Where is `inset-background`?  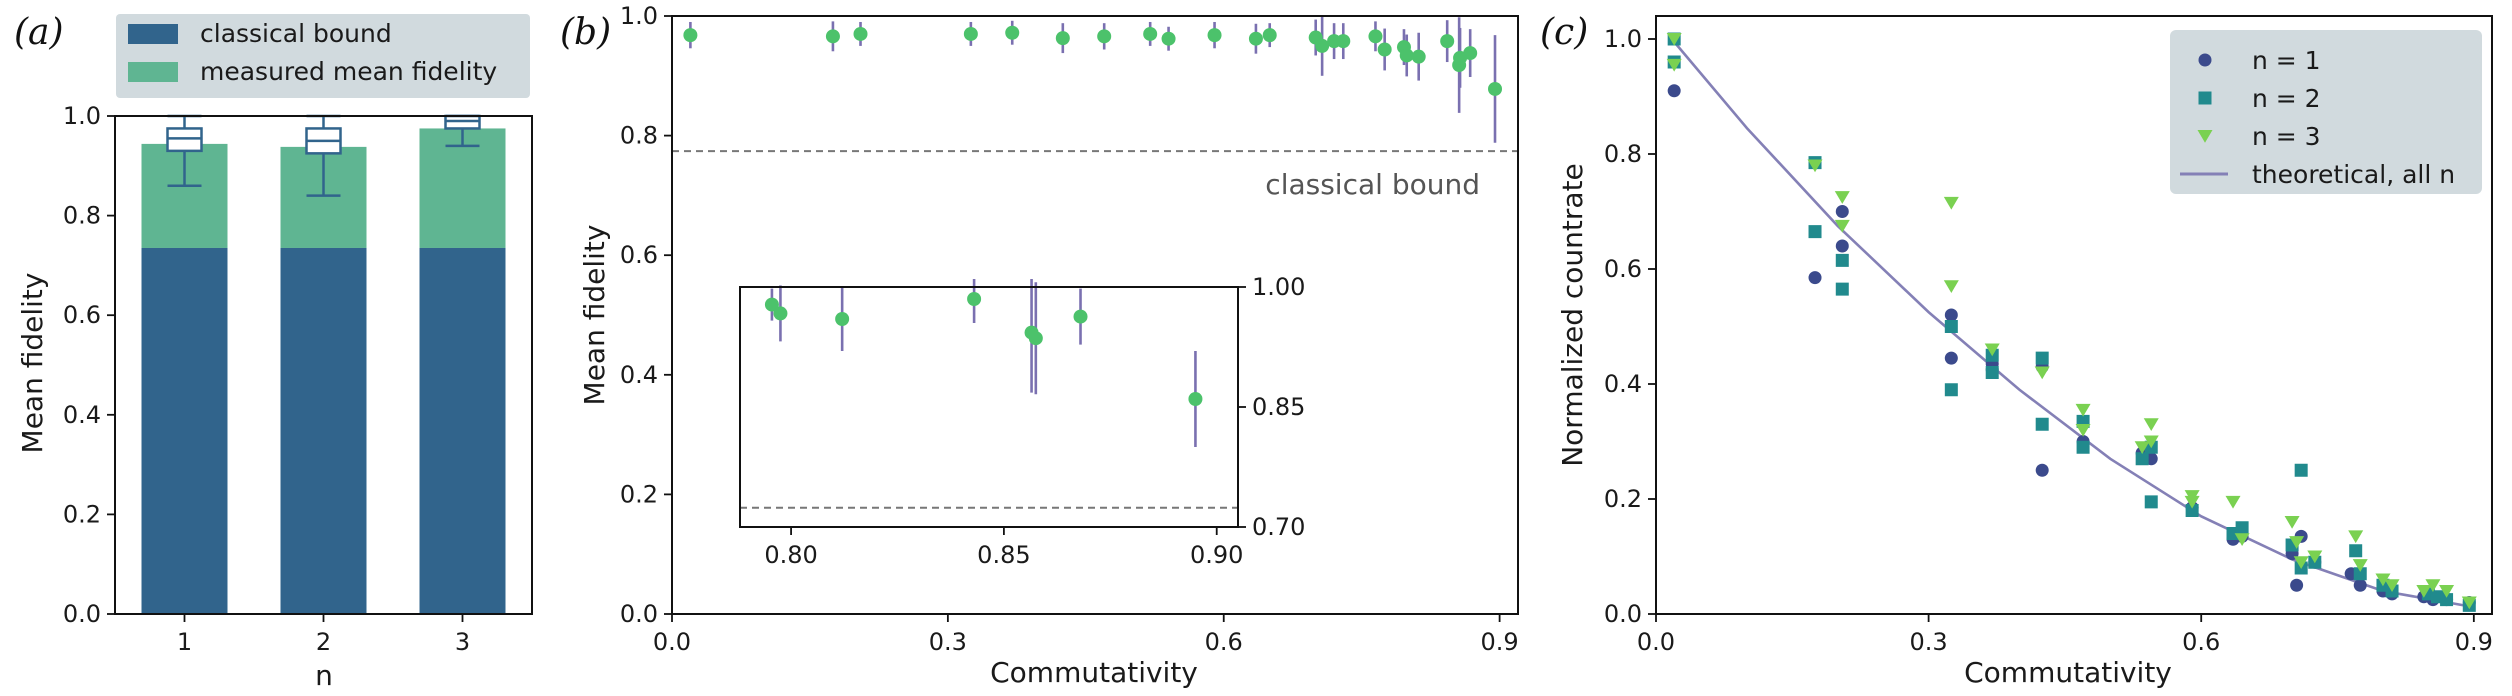 inset-background is located at coordinates (989, 407).